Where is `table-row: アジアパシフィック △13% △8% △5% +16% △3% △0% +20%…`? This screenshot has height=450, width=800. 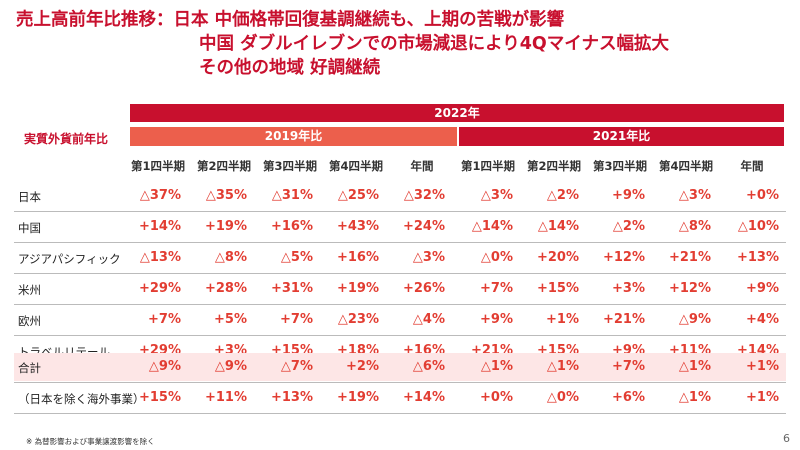
table-row: アジアパシフィック △13% △8% △5% +16% △3% △0% +20%… is located at coordinates (400, 258).